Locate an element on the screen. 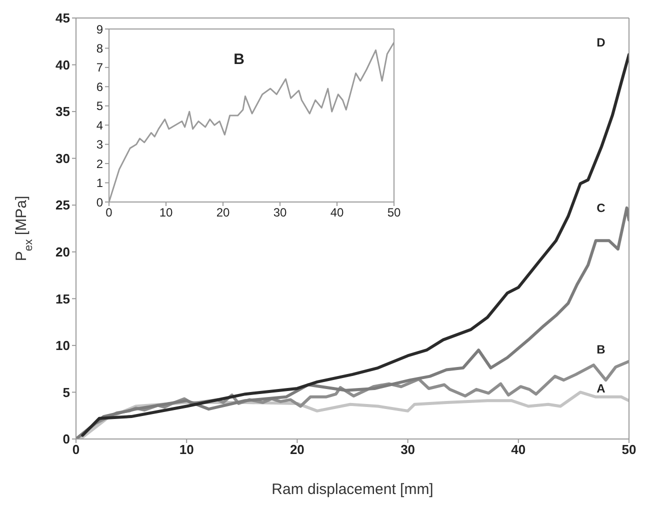  y-tick-label: 30 is located at coordinates (63, 158).